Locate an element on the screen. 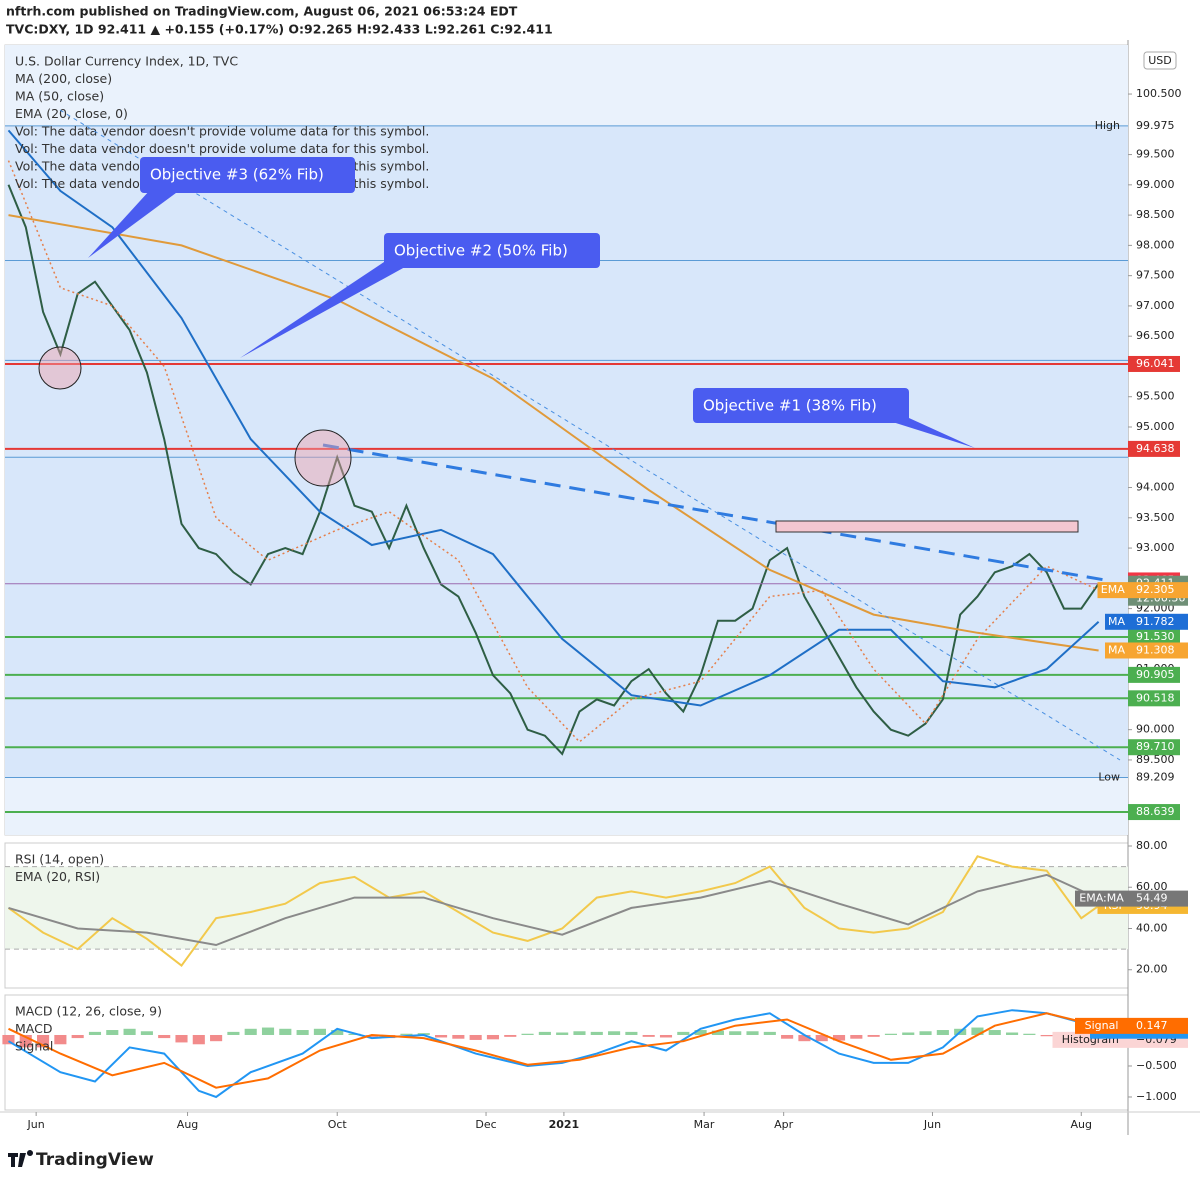 Image resolution: width=1200 pixels, height=1178 pixels. level-label: 88.639 is located at coordinates (1155, 811).